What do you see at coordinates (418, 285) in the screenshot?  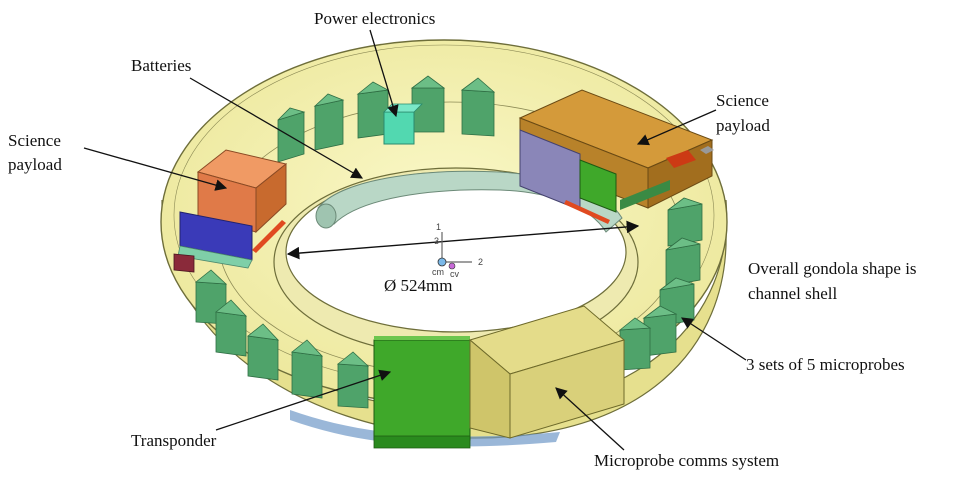 I see `label-diameter: Ø 524mm` at bounding box center [418, 285].